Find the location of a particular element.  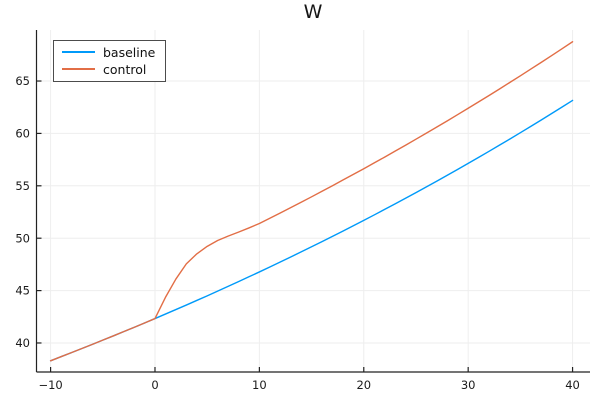

legend-item-control: control is located at coordinates (108, 69).